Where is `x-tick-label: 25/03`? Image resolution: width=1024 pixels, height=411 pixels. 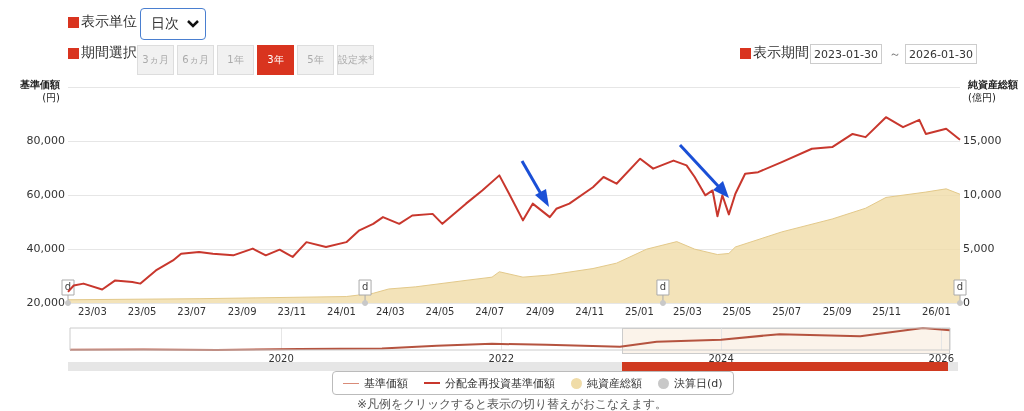 x-tick-label: 25/03 is located at coordinates (687, 311).